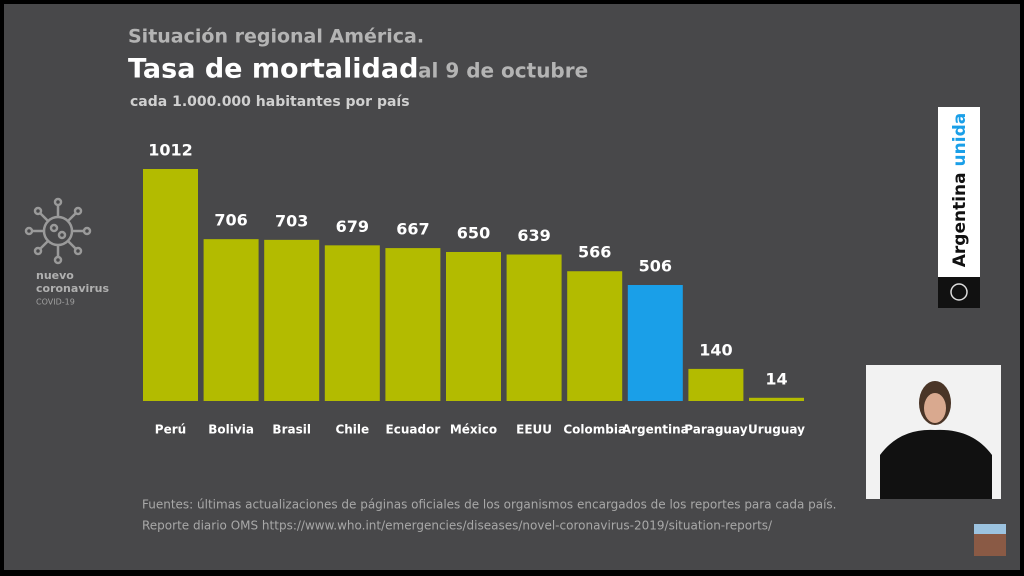  I want to click on data-label: 703, so click(291, 220).